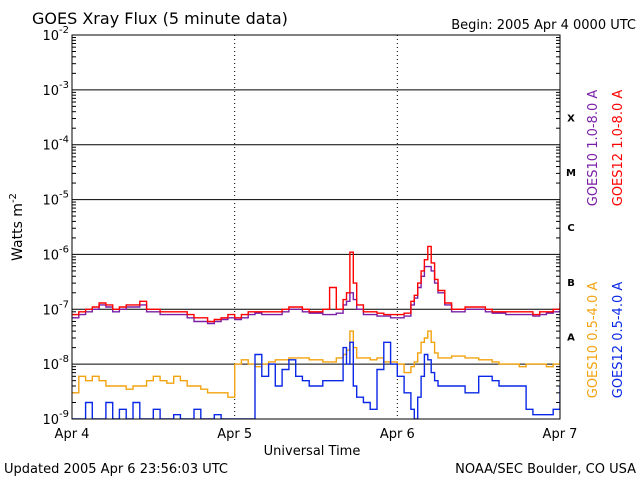  Describe the element at coordinates (55, 34) in the screenshot. I see `y-tick-label: 10⁻²` at that location.